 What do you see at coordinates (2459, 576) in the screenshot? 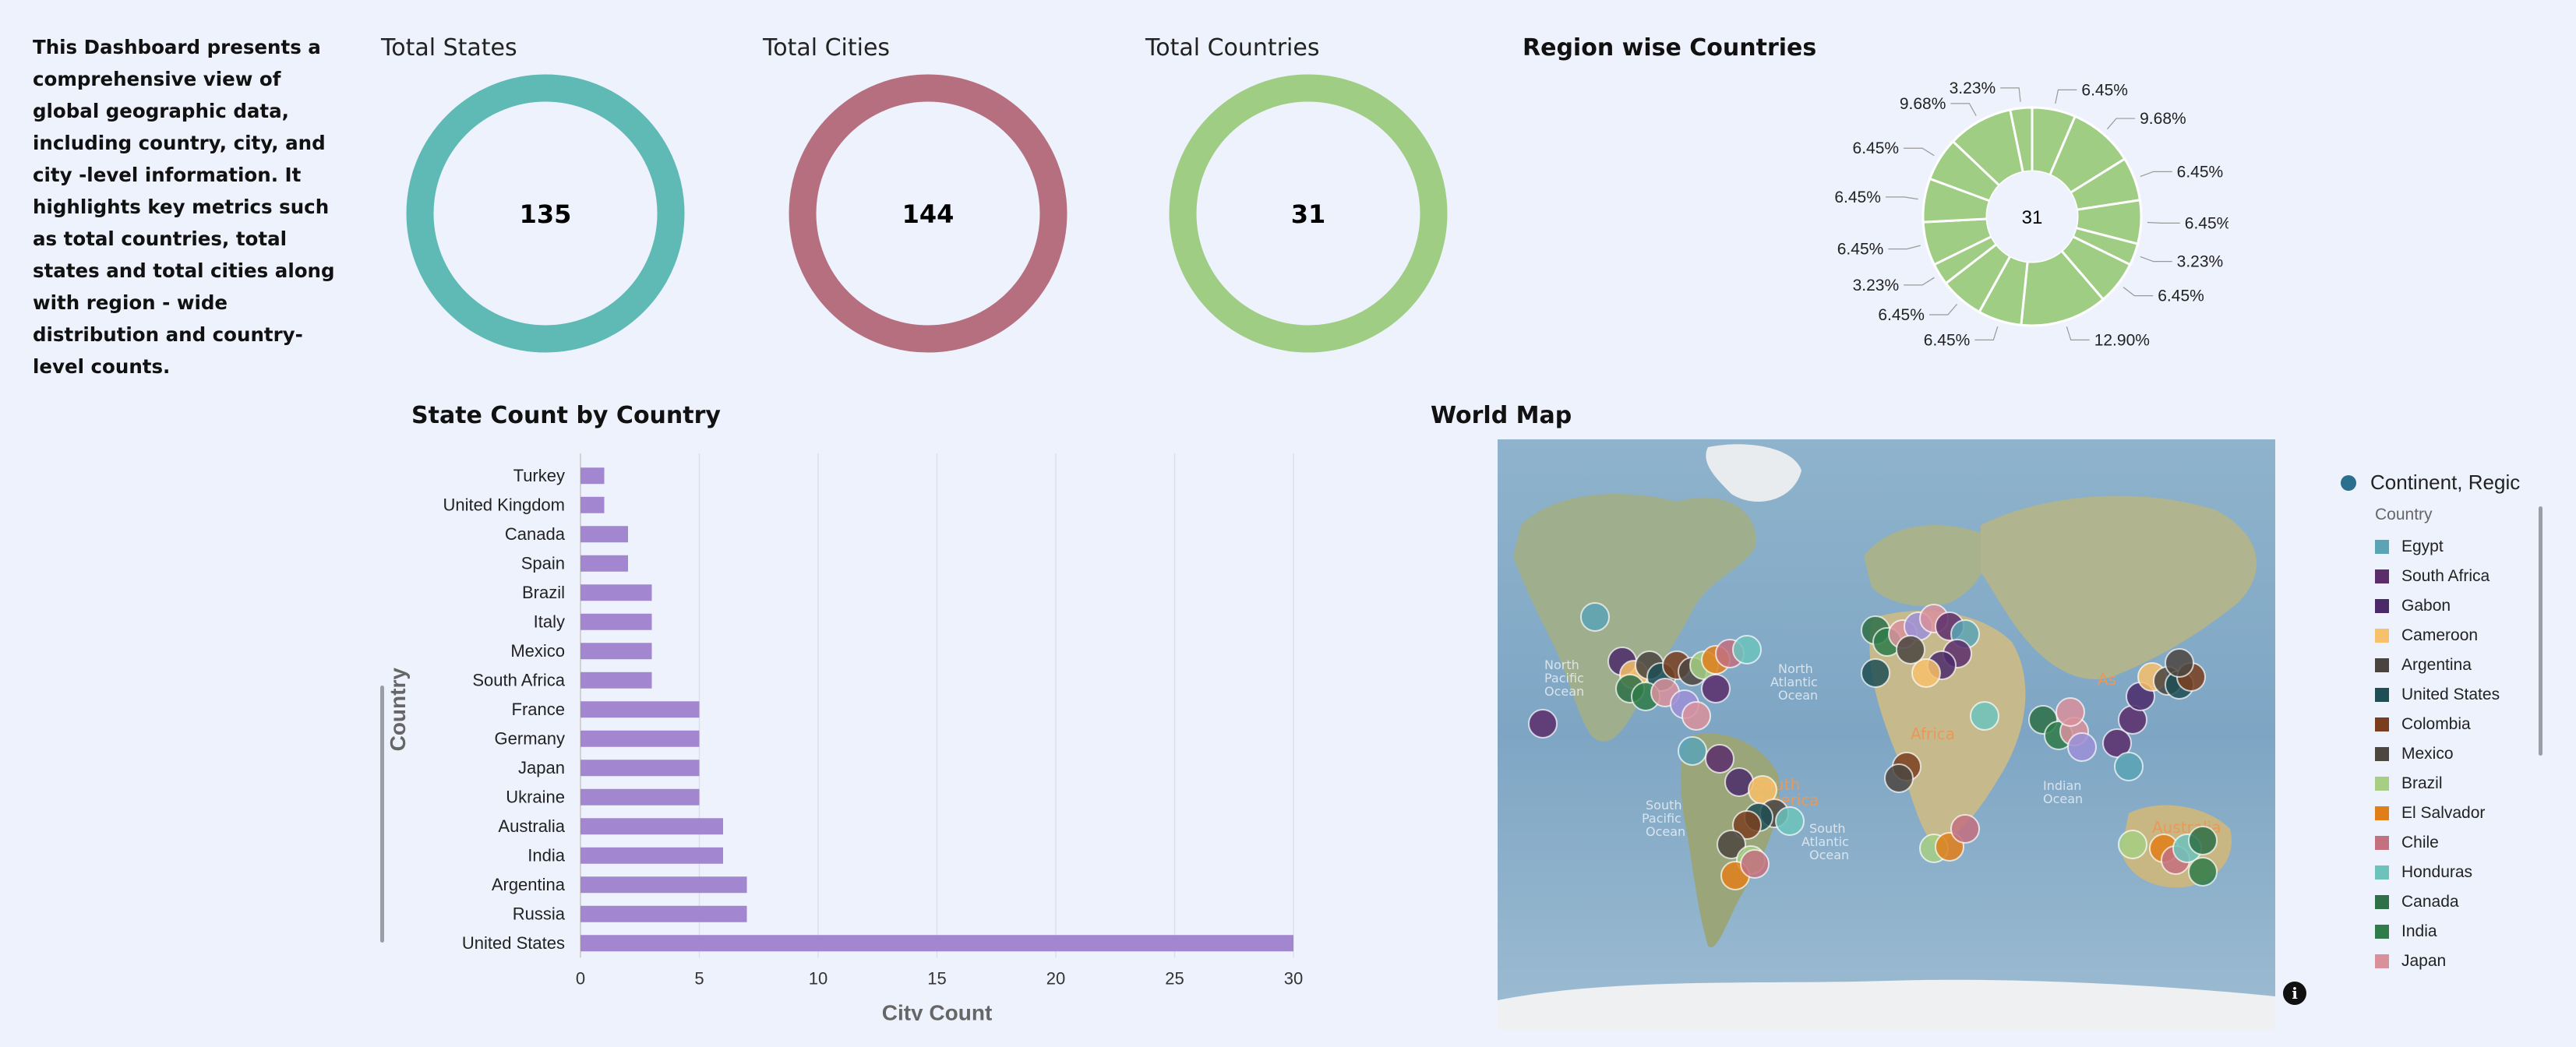
I see `legend-item: South Africa` at bounding box center [2459, 576].